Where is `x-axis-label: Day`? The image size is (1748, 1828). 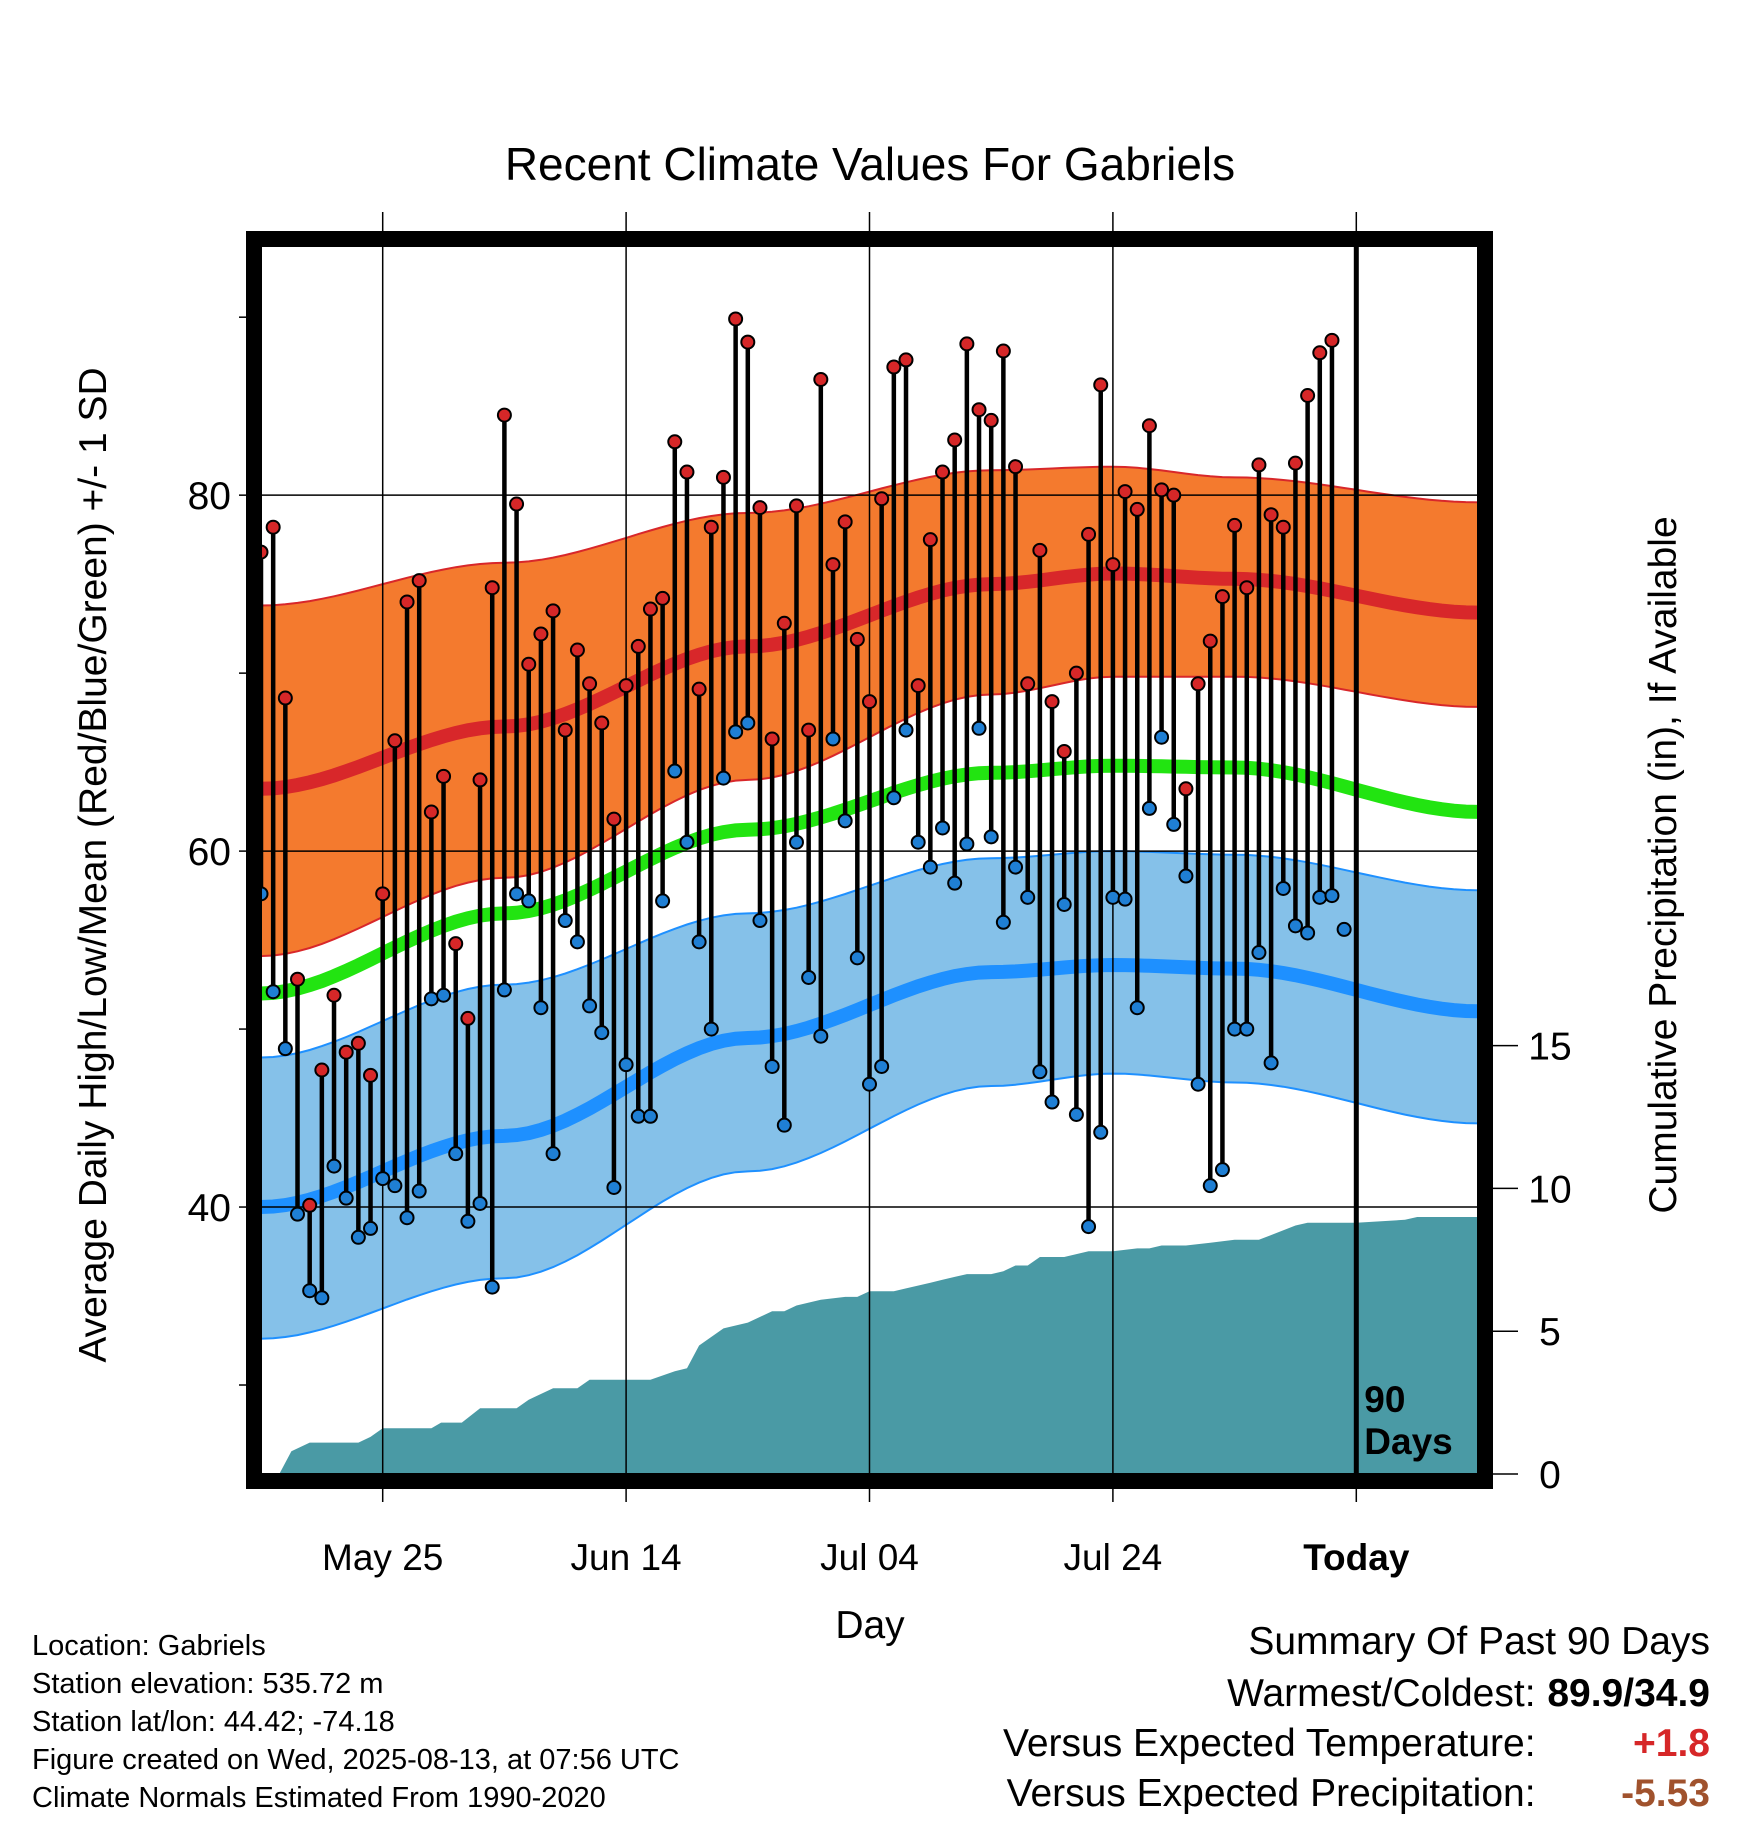
x-axis-label: Day is located at coordinates (870, 1625).